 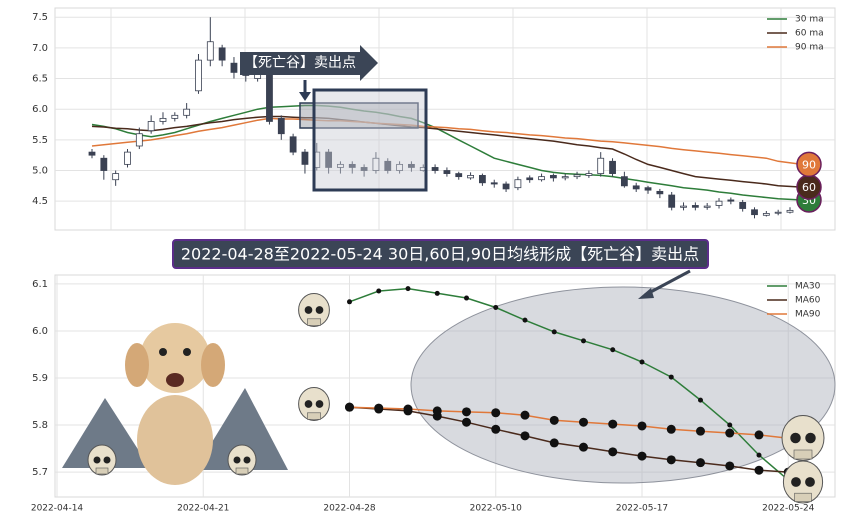 I want to click on banner-box, so click(x=440, y=254).